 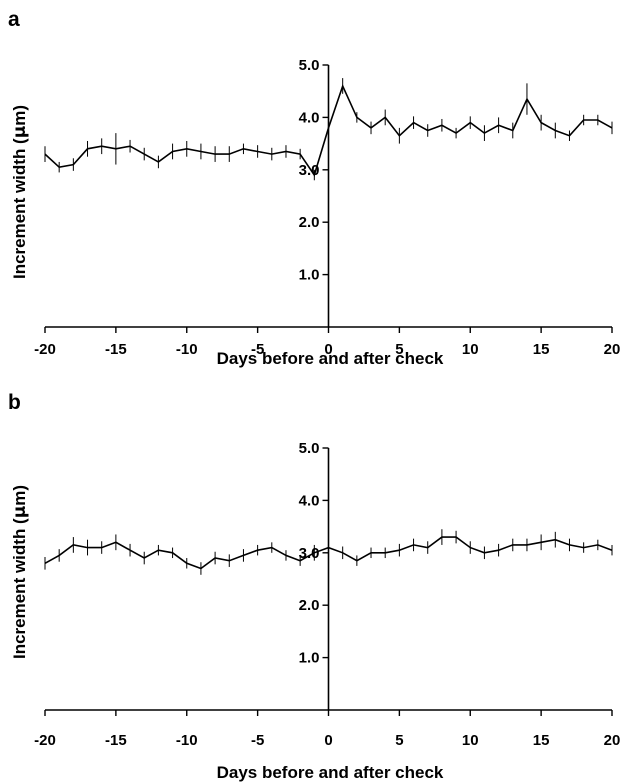 I want to click on panel-b-x-tick-label: -15, so click(x=116, y=740).